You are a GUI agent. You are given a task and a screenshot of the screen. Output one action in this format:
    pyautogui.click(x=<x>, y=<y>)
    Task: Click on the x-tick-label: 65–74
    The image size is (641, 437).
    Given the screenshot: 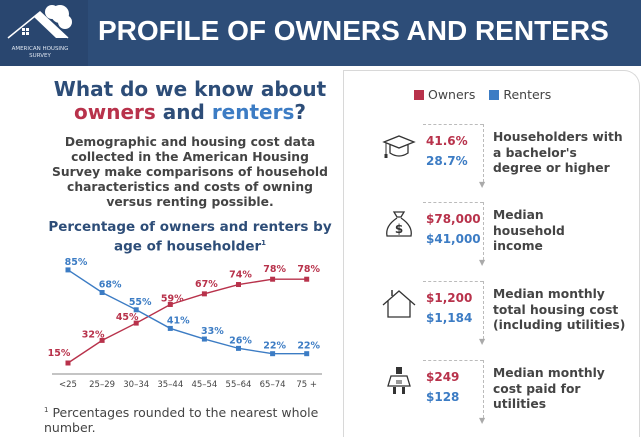 What is the action you would take?
    pyautogui.click(x=273, y=385)
    